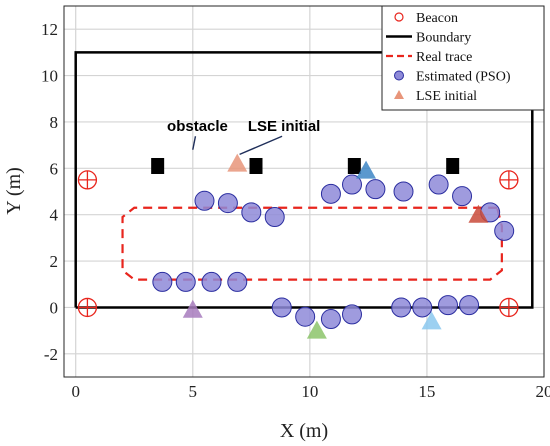  What do you see at coordinates (54, 122) in the screenshot?
I see `y-tick-label: 8` at bounding box center [54, 122].